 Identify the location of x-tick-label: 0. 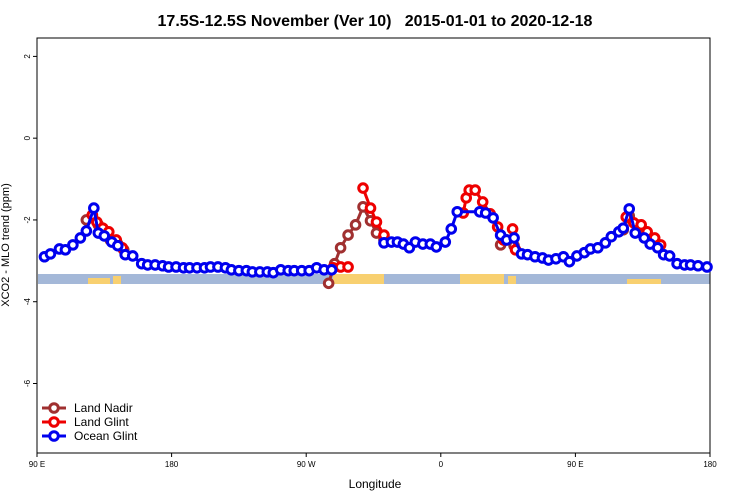
(441, 464).